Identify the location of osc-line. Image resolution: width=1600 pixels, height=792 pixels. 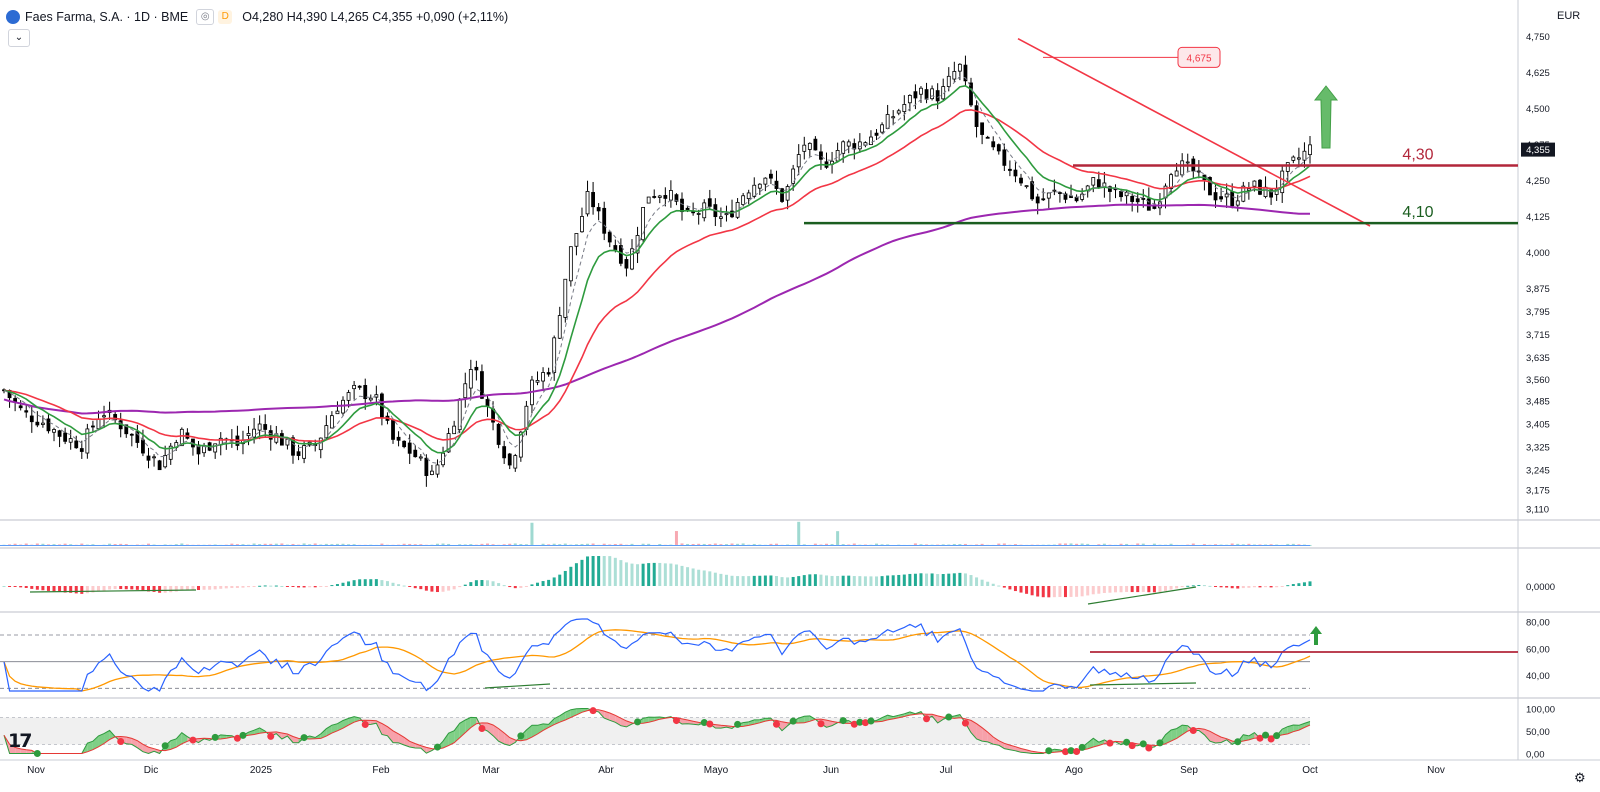
(657, 731).